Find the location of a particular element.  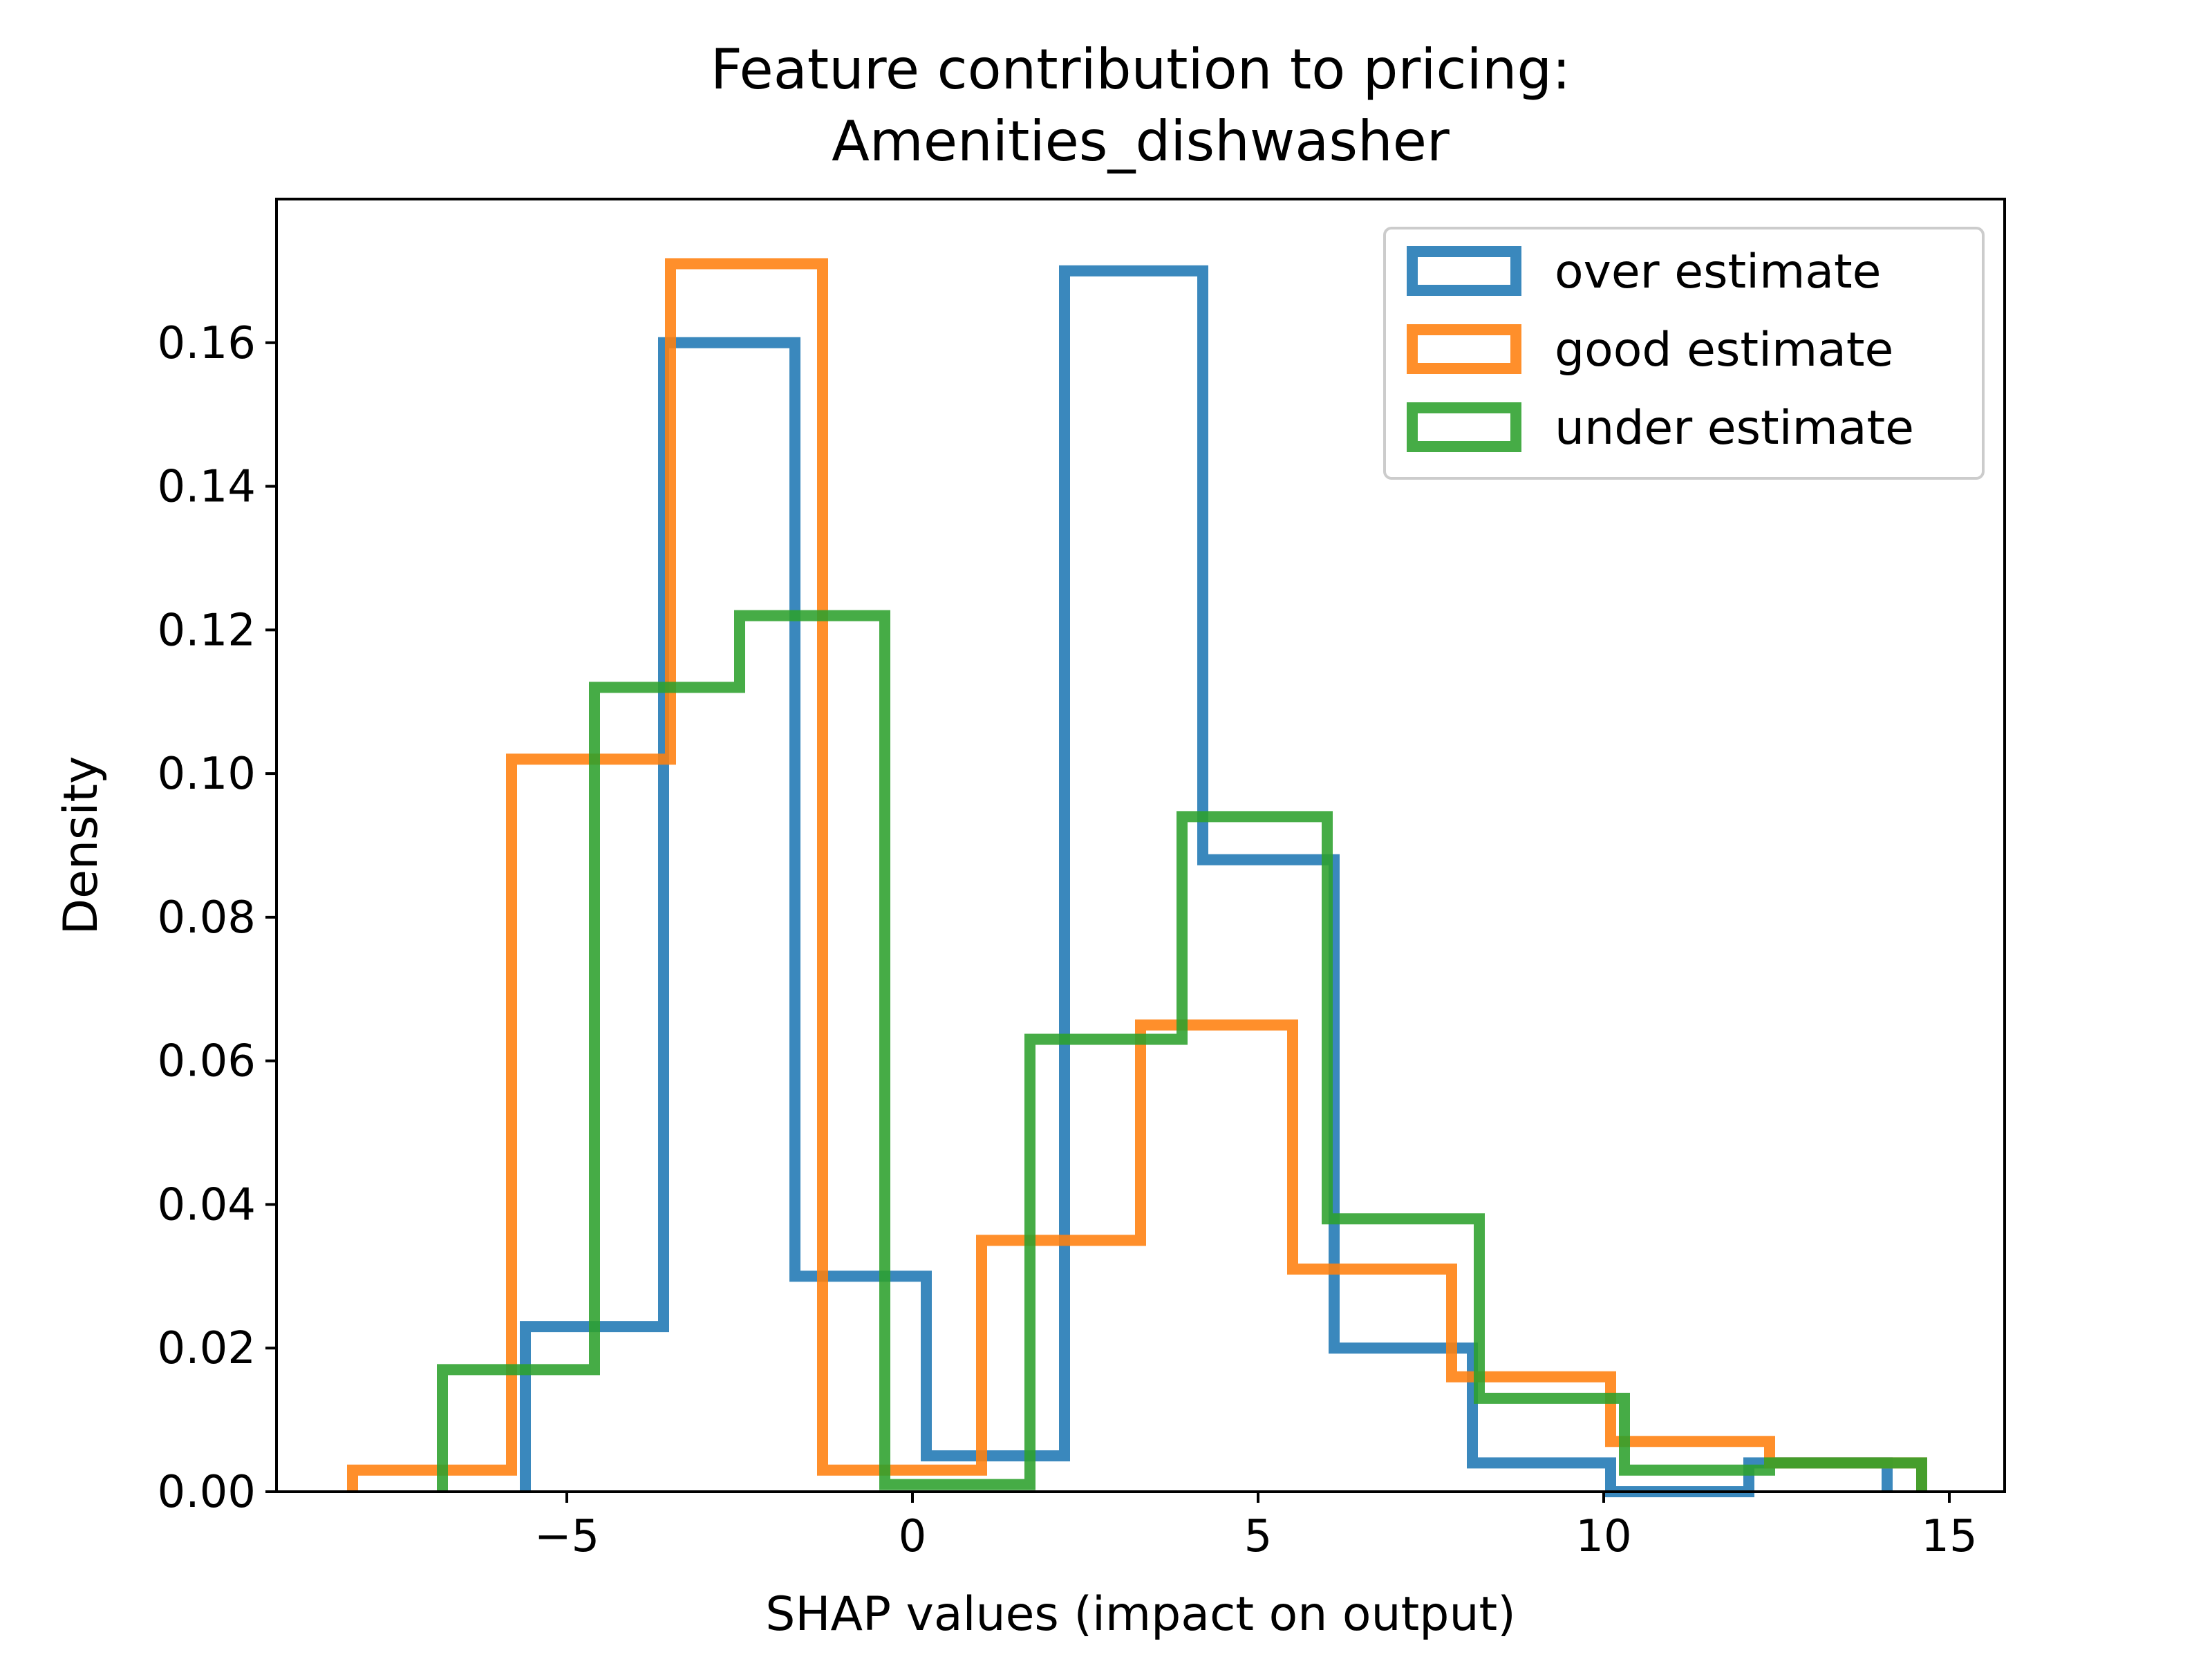

y-tick-label: 0.16 is located at coordinates (207, 344).